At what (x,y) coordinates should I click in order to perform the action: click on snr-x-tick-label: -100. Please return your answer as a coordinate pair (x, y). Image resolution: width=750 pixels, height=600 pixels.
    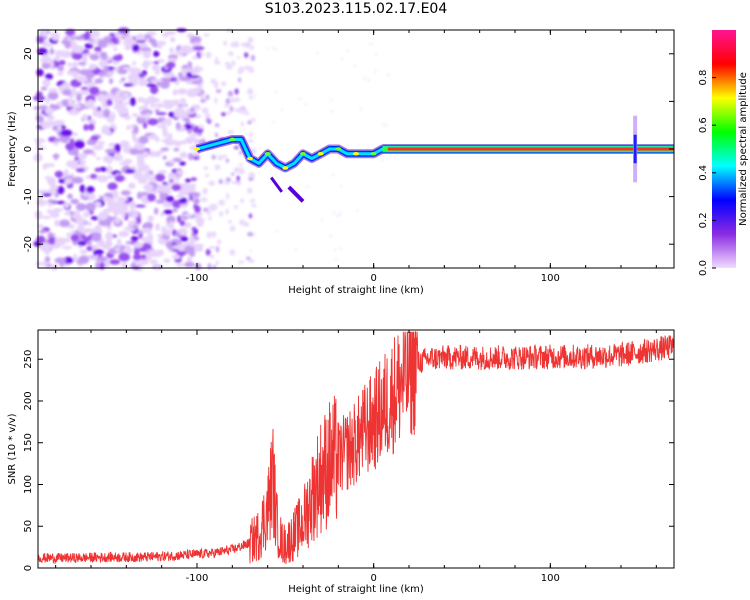
    Looking at the image, I should click on (197, 578).